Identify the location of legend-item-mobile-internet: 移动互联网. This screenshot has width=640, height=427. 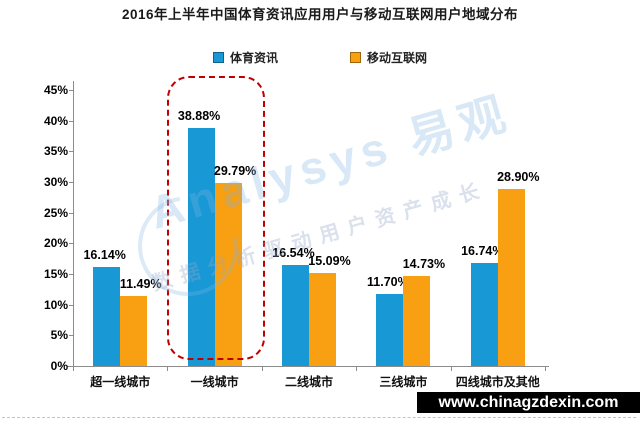
(388, 57).